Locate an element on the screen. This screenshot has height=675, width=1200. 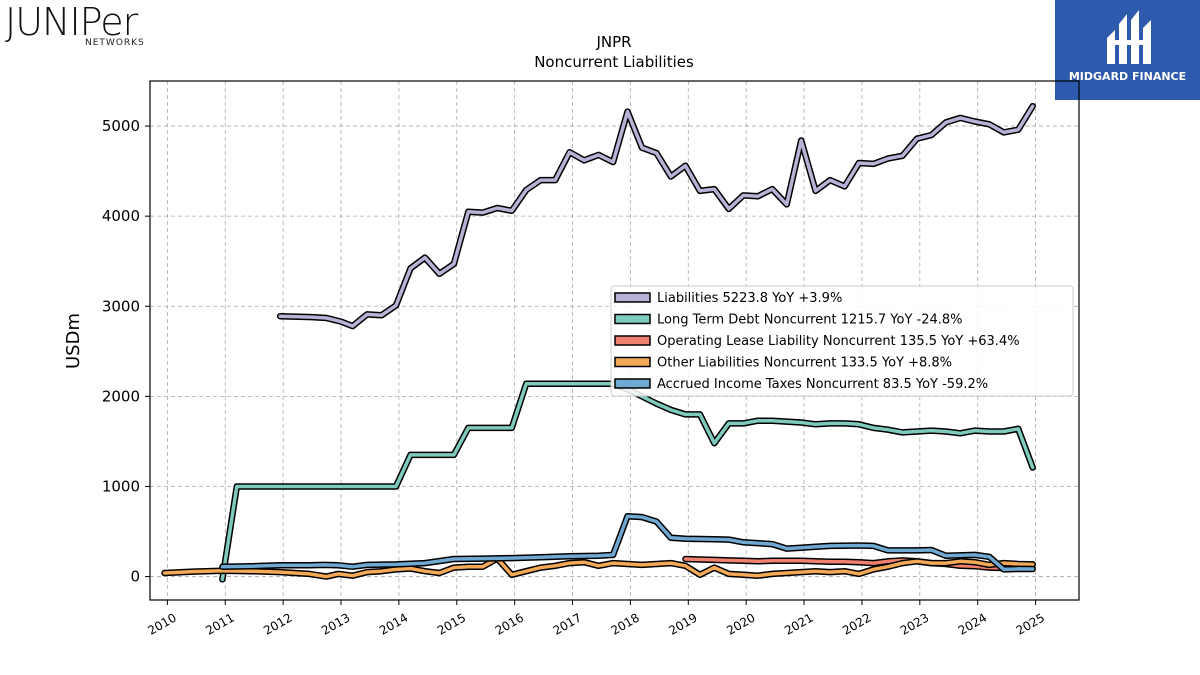
y-tick-label: 3000 is located at coordinates (121, 306).